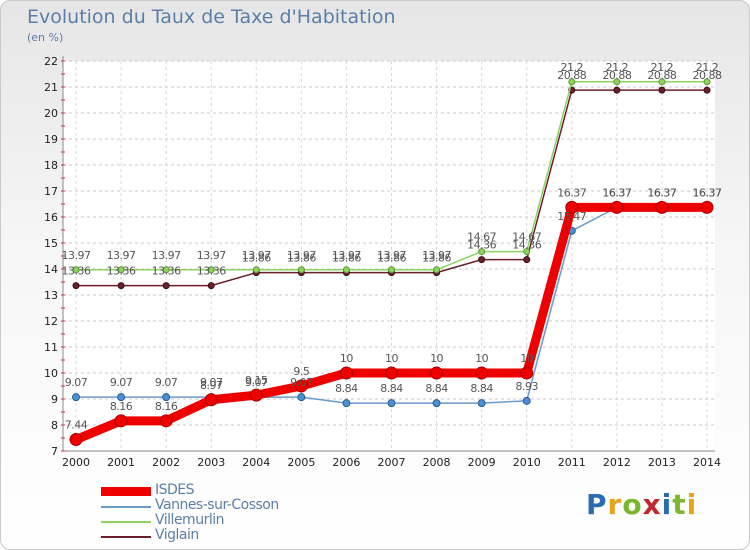 The height and width of the screenshot is (550, 750). What do you see at coordinates (121, 462) in the screenshot?
I see `x-tick-label: 2001` at bounding box center [121, 462].